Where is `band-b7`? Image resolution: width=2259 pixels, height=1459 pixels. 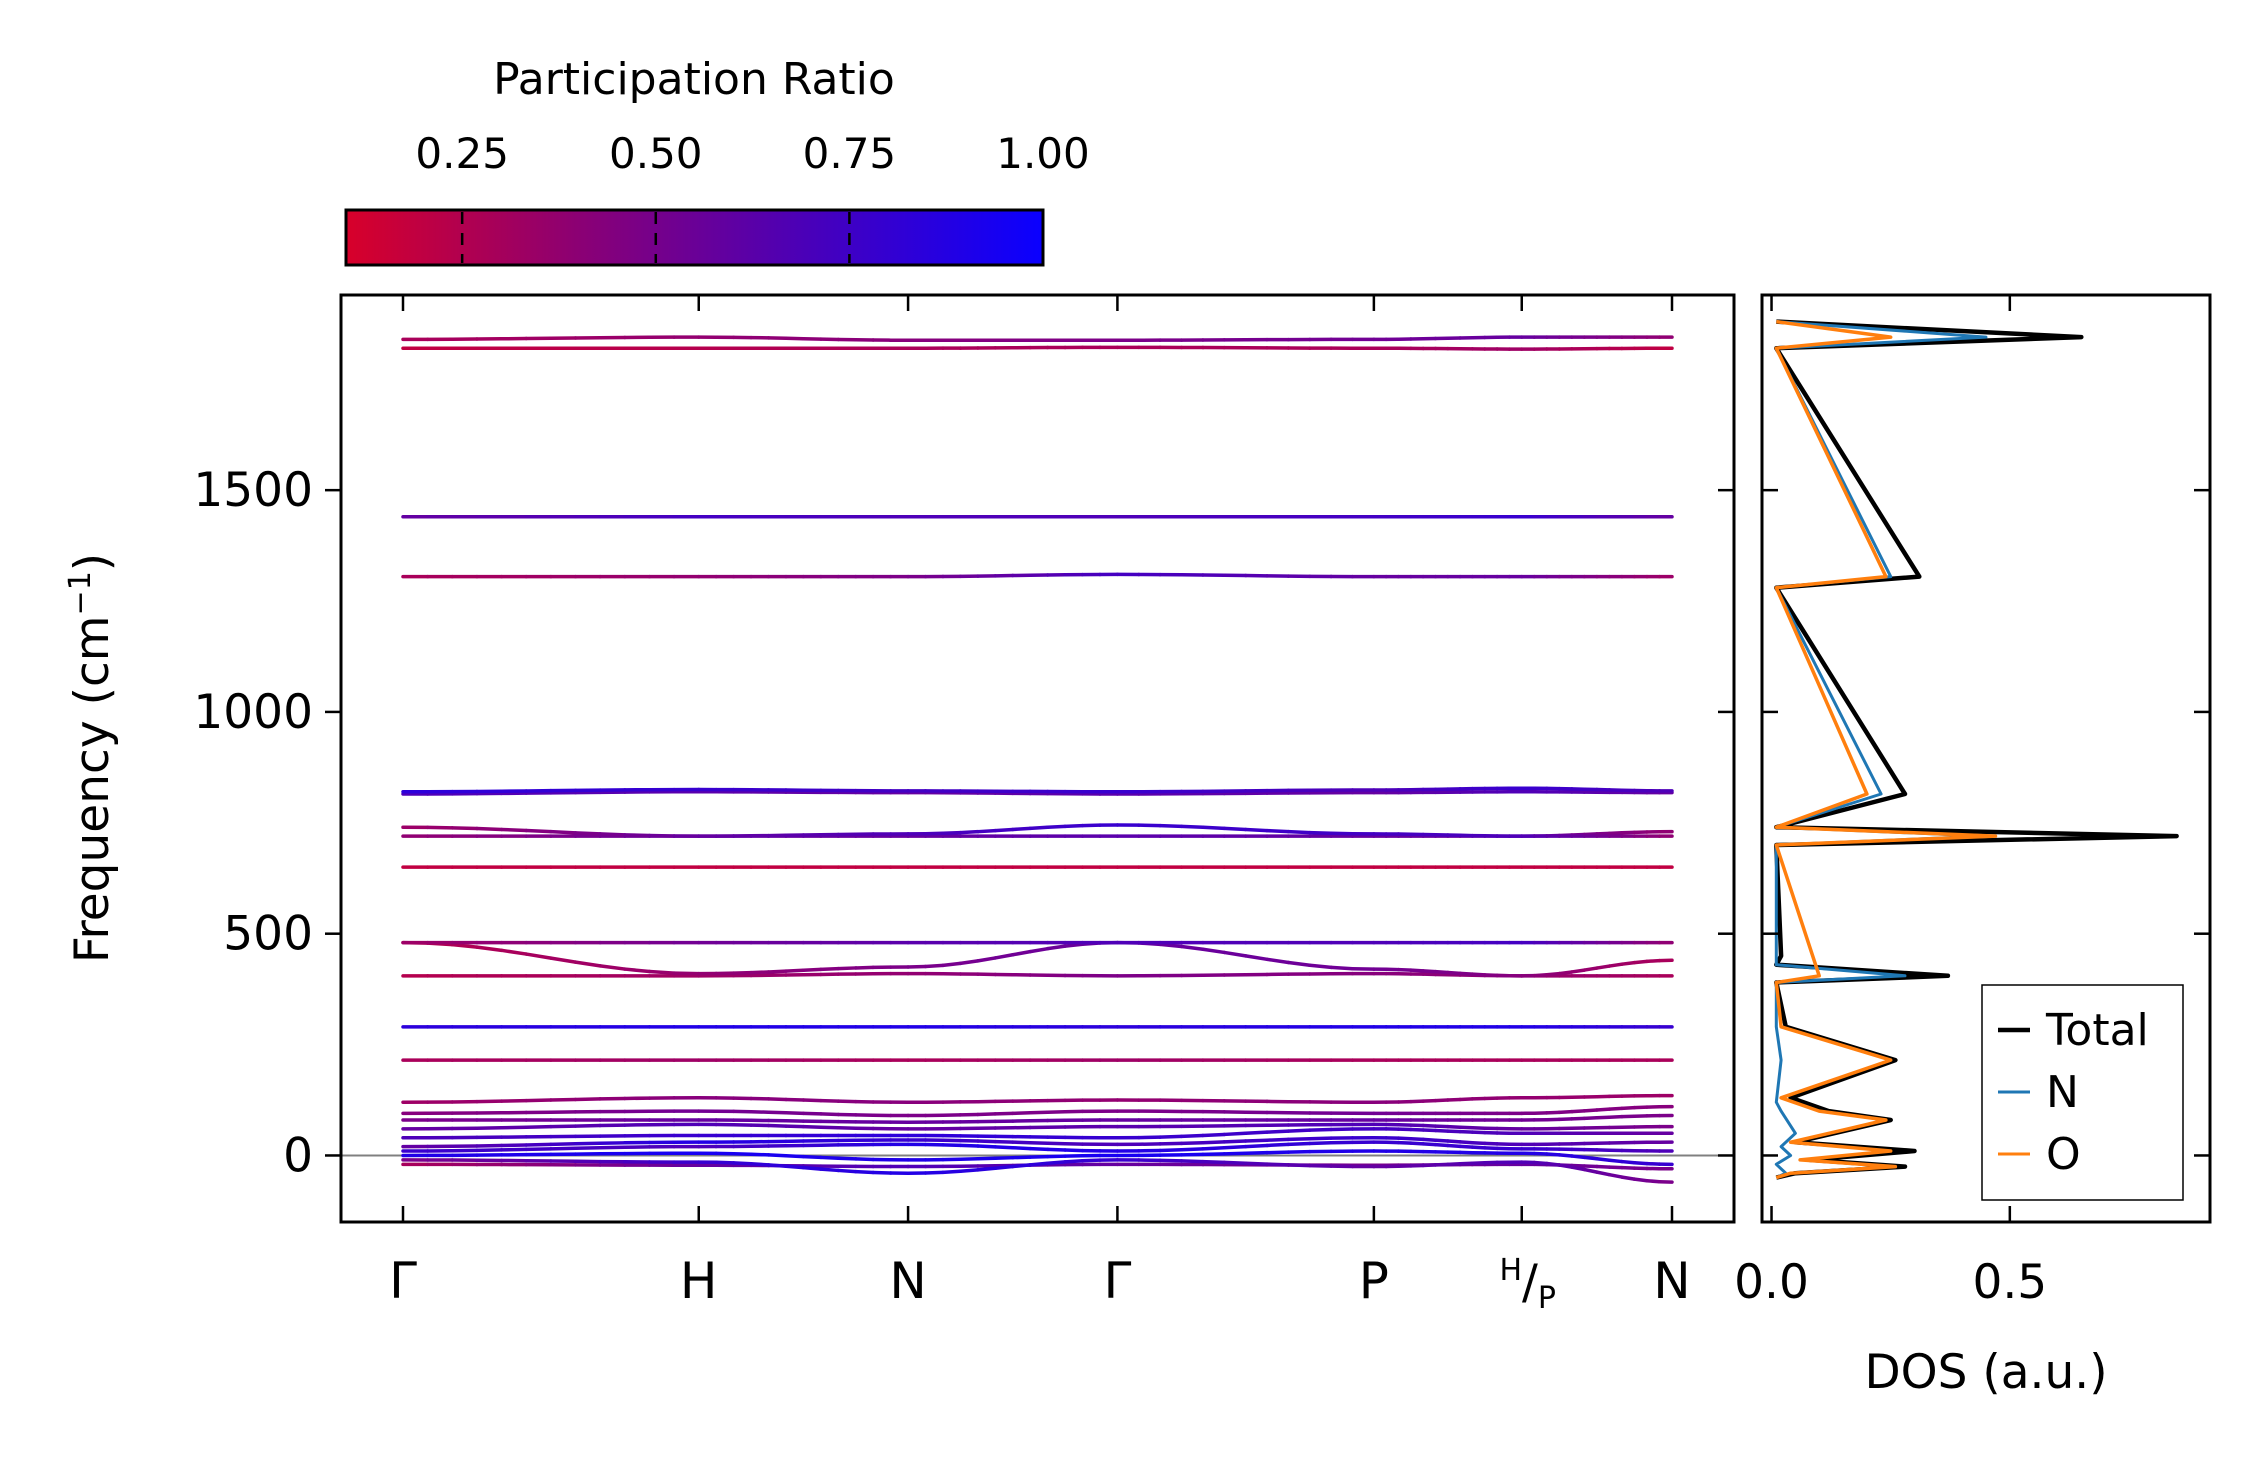 band-b7 is located at coordinates (1037, 1126).